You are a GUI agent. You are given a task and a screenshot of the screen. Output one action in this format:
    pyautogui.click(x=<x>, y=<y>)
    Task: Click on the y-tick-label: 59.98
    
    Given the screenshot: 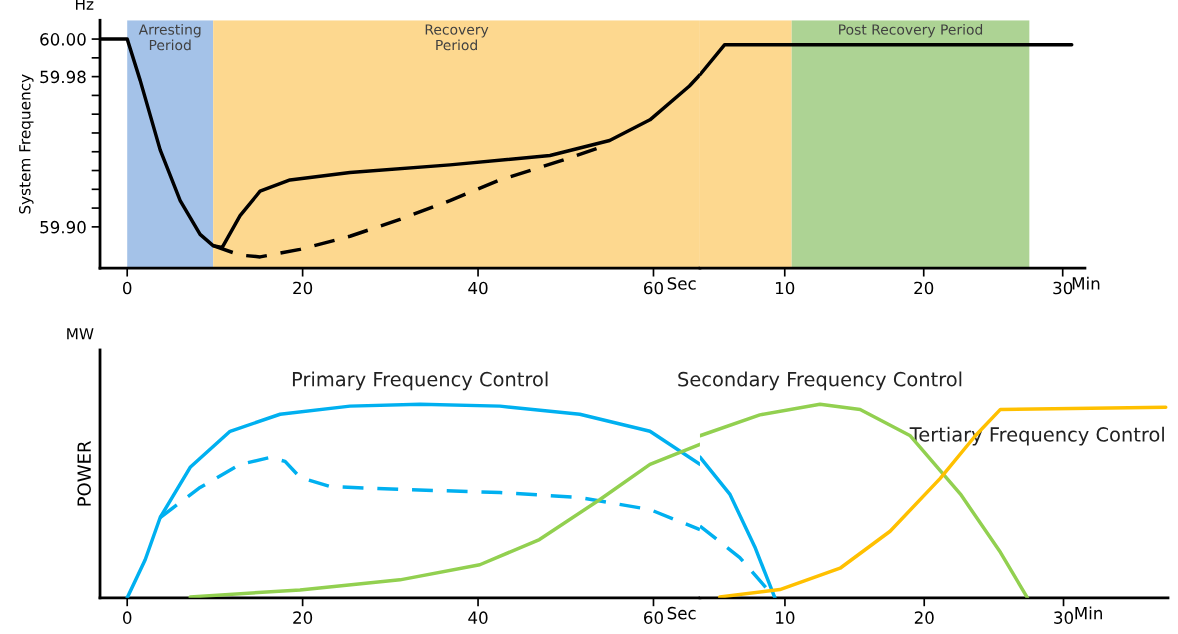 What is the action you would take?
    pyautogui.click(x=63, y=77)
    